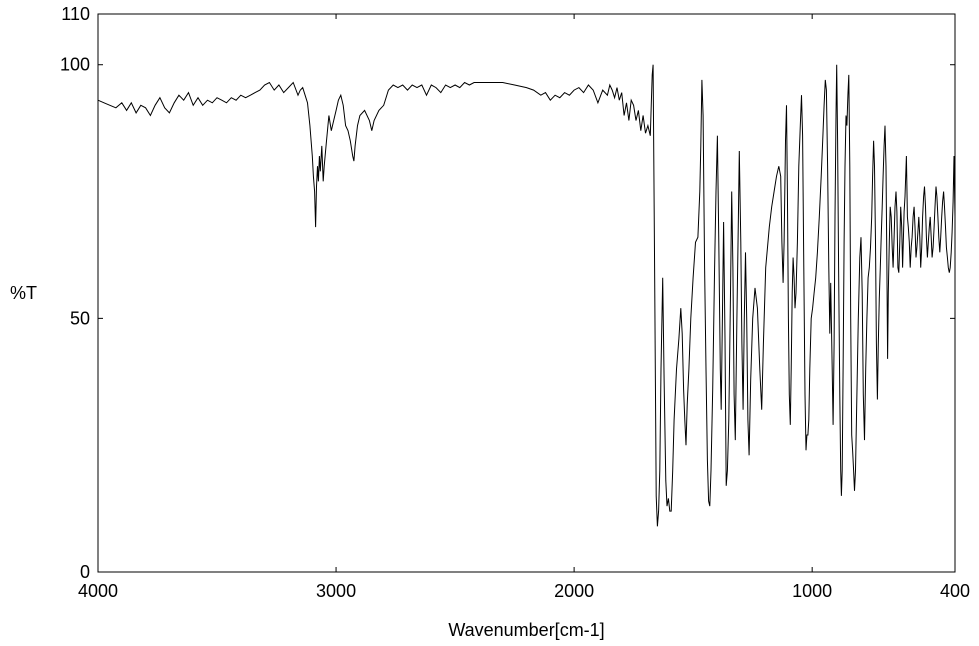  What do you see at coordinates (80, 318) in the screenshot?
I see `y-tick-label: 50` at bounding box center [80, 318].